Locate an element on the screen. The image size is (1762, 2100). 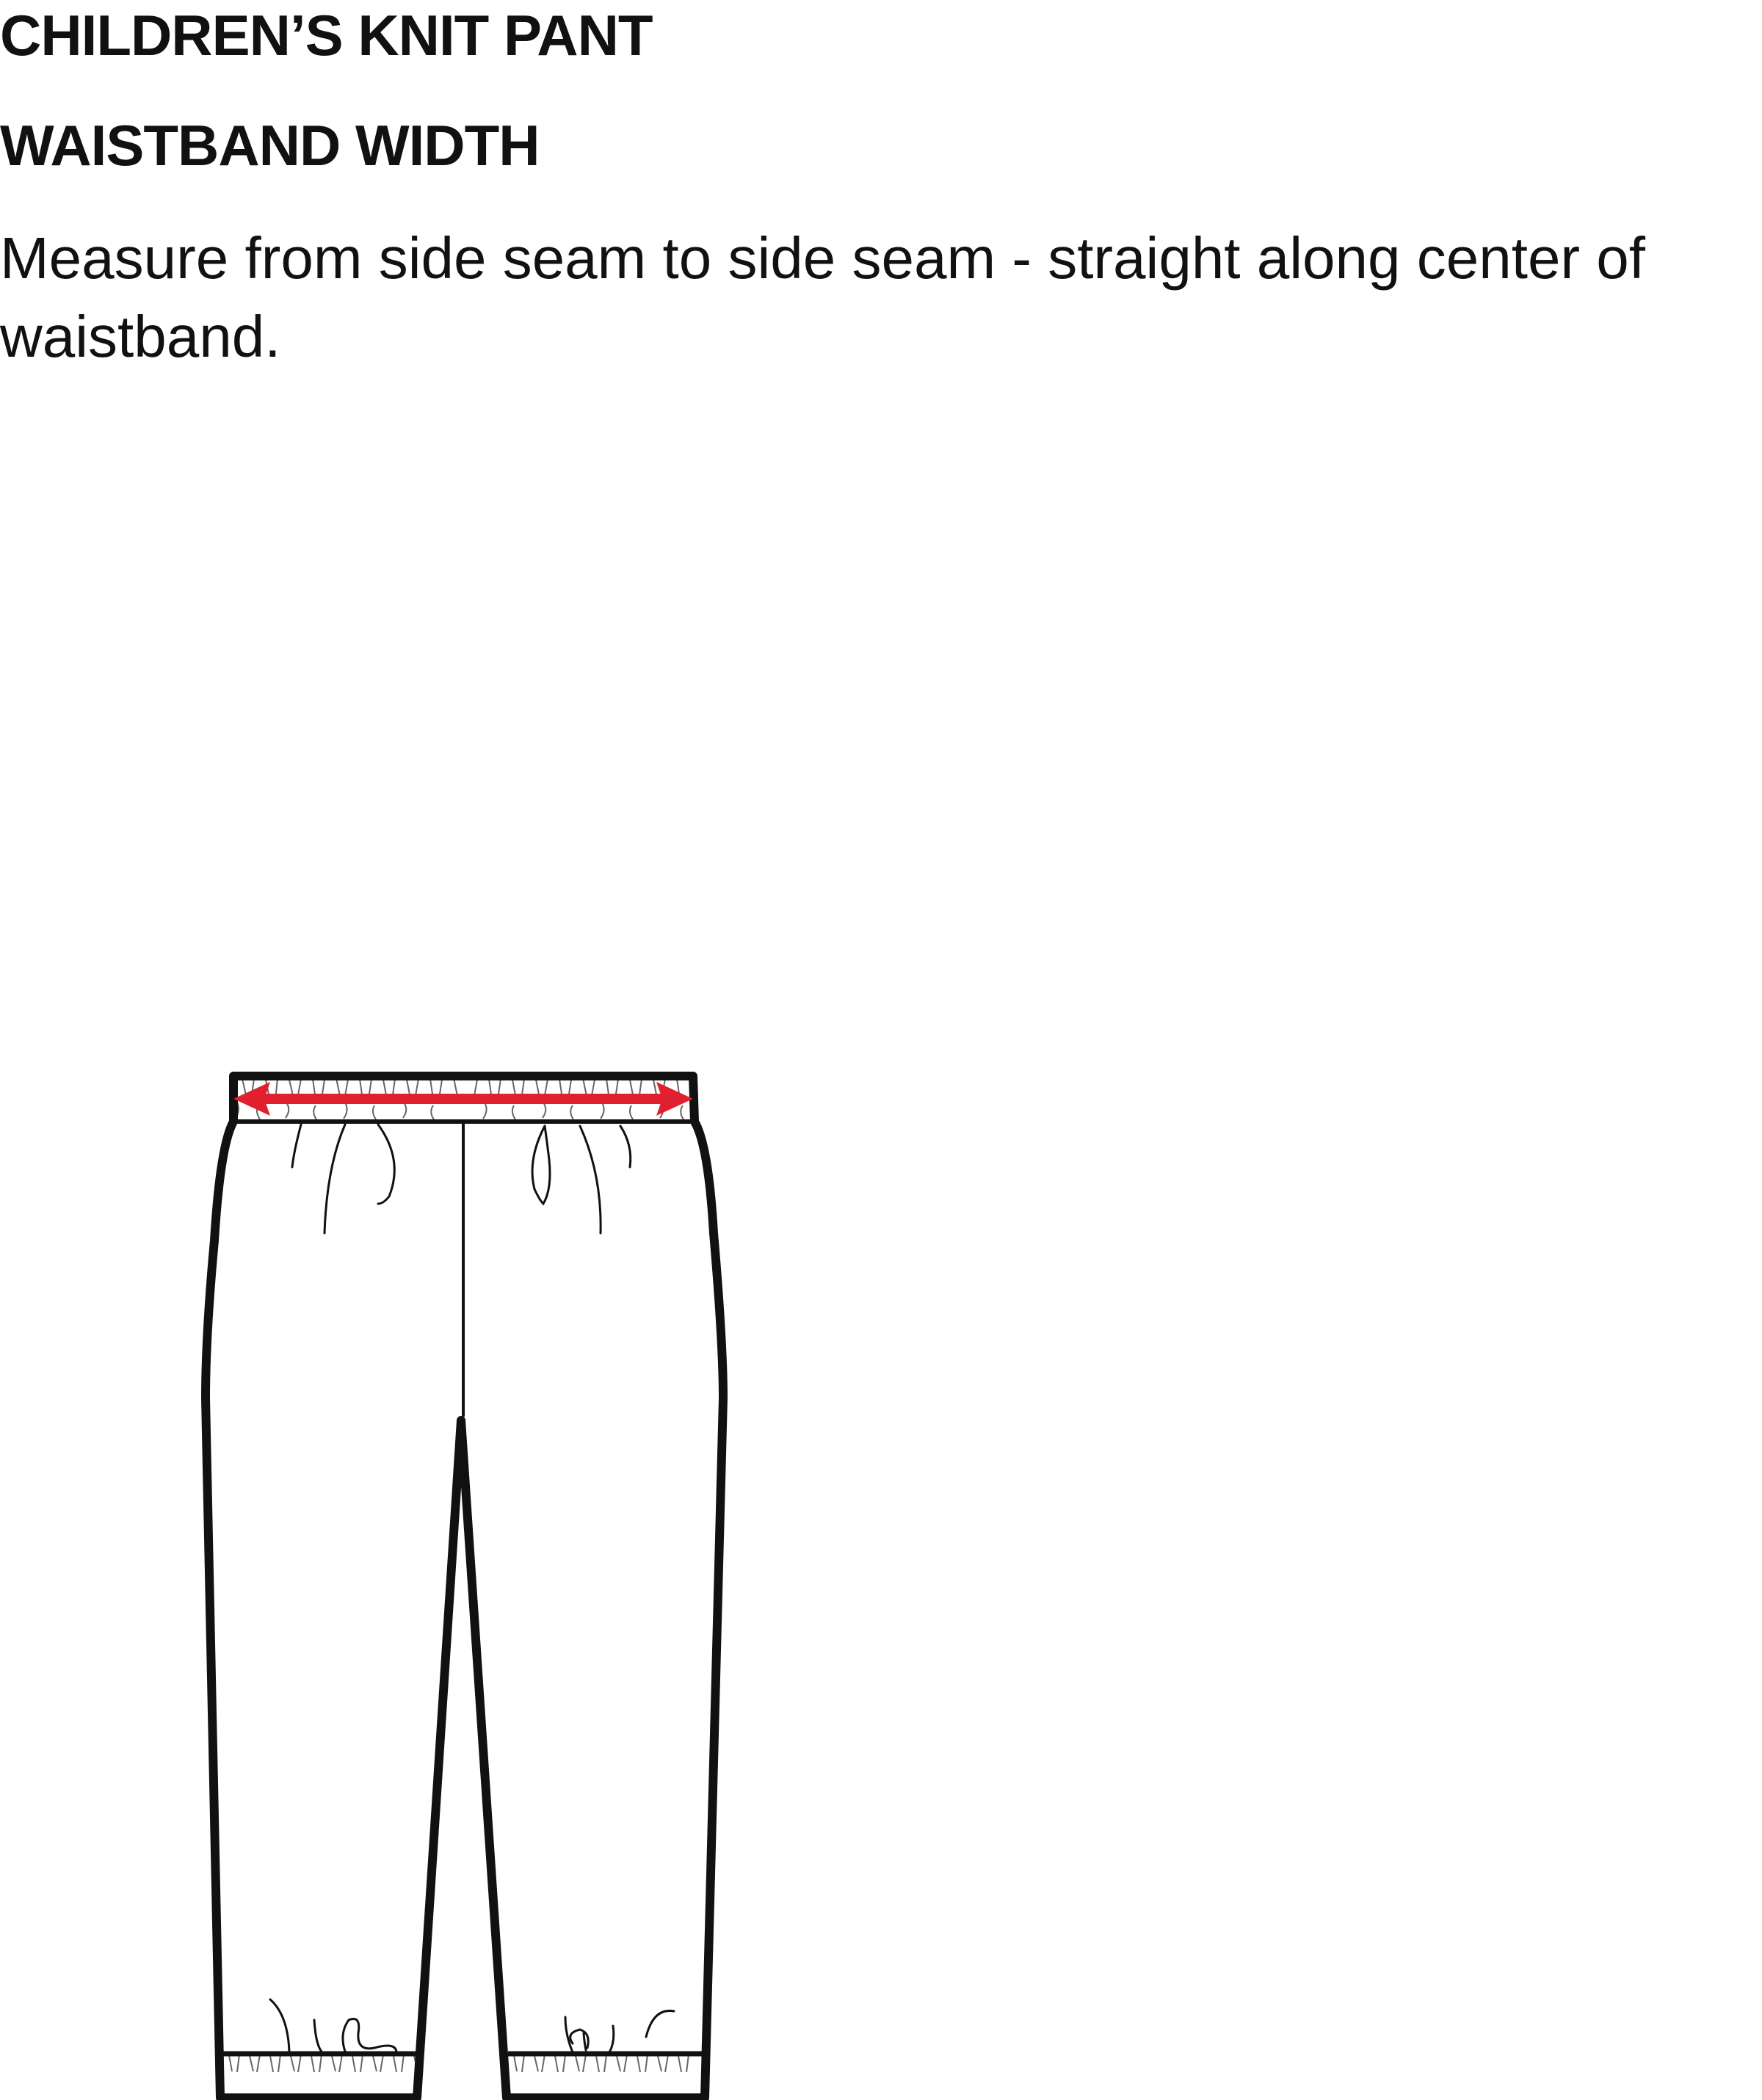
measurement-name: WAISTBAND WIDTH is located at coordinates (270, 145).